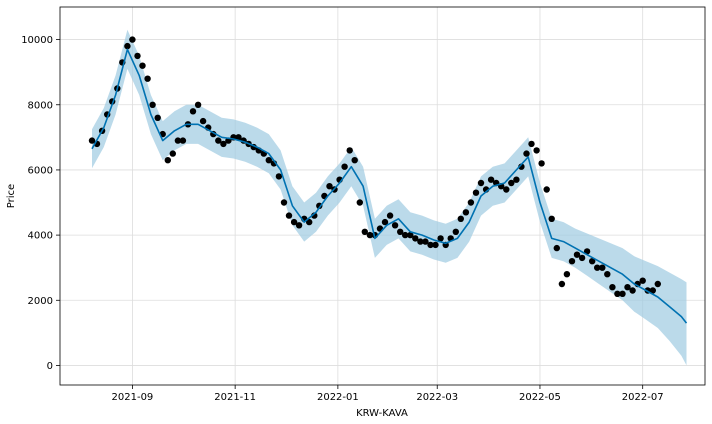  Describe the element at coordinates (235, 397) in the screenshot. I see `x-tick-label: 2021-11` at that location.